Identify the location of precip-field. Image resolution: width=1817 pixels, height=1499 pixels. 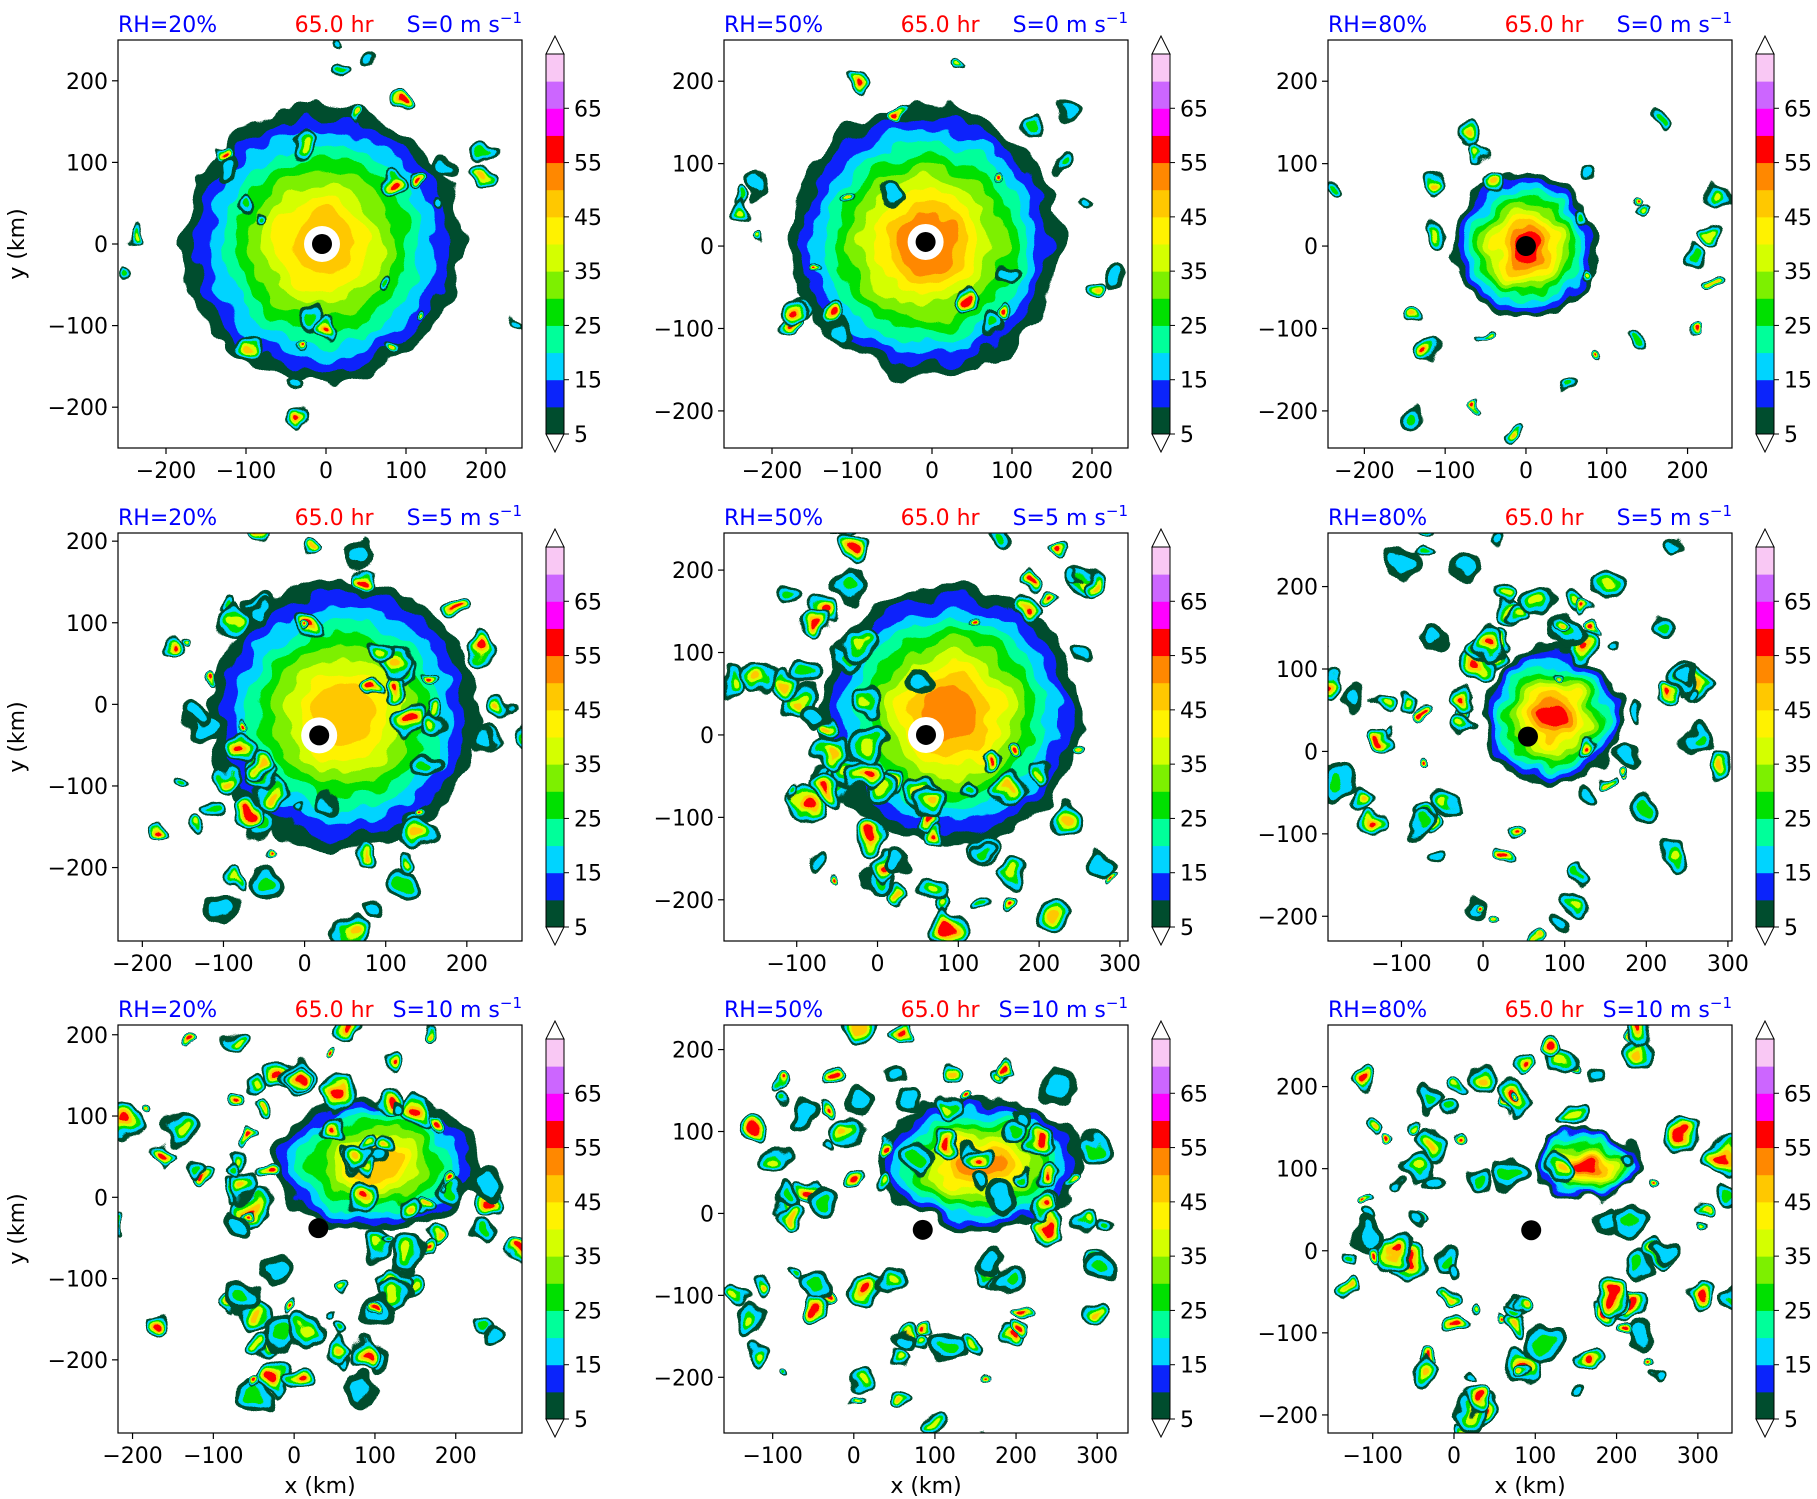
(1535, 1229).